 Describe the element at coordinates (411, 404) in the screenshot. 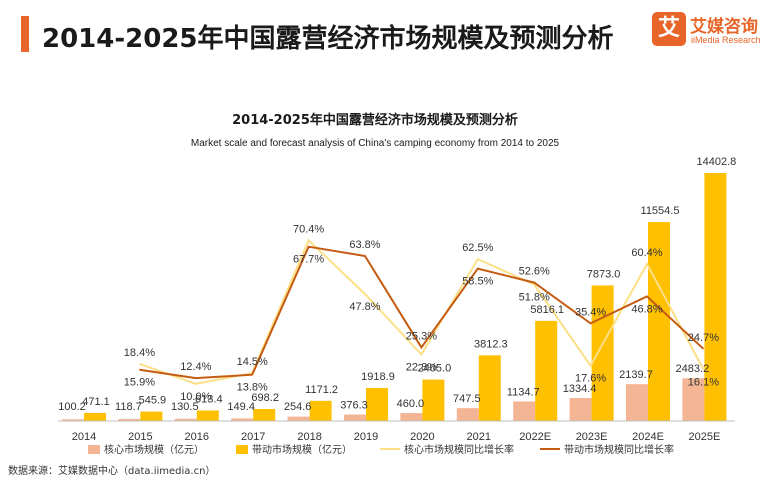

I see `core-bar-value-label: 460.0` at that location.